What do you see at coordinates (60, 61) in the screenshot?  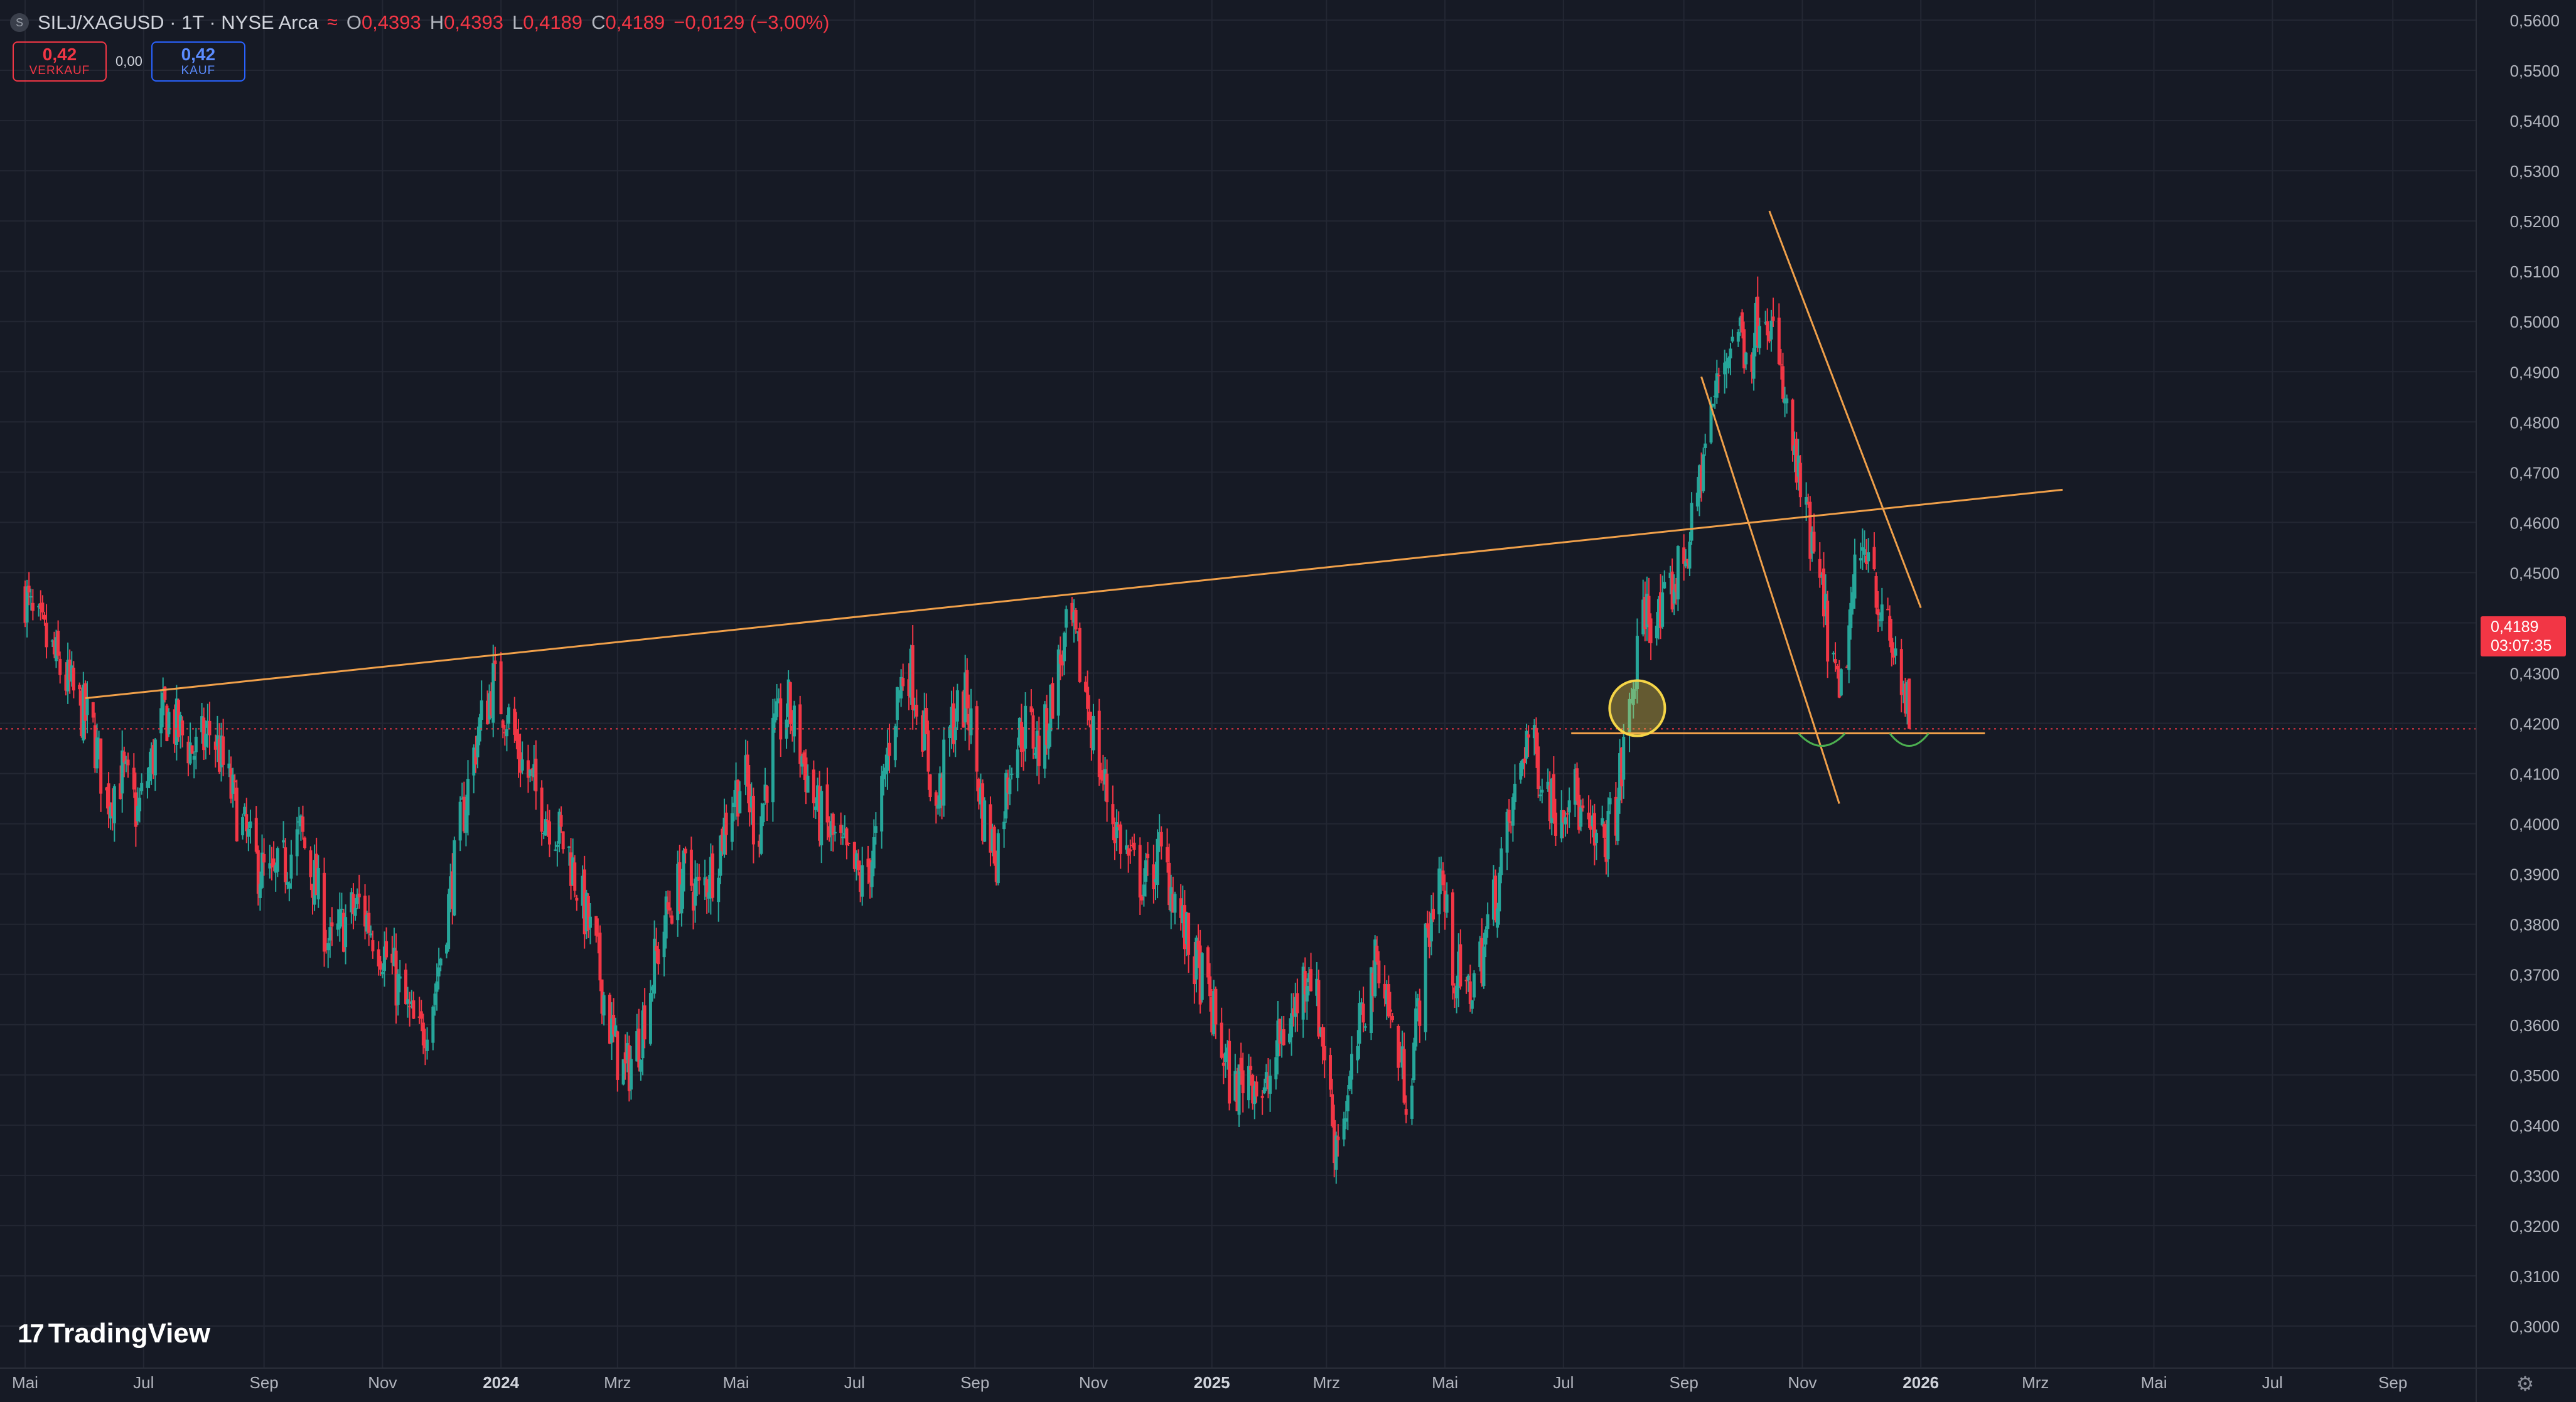 I see `sell-button: 0,42 VERKAUF` at bounding box center [60, 61].